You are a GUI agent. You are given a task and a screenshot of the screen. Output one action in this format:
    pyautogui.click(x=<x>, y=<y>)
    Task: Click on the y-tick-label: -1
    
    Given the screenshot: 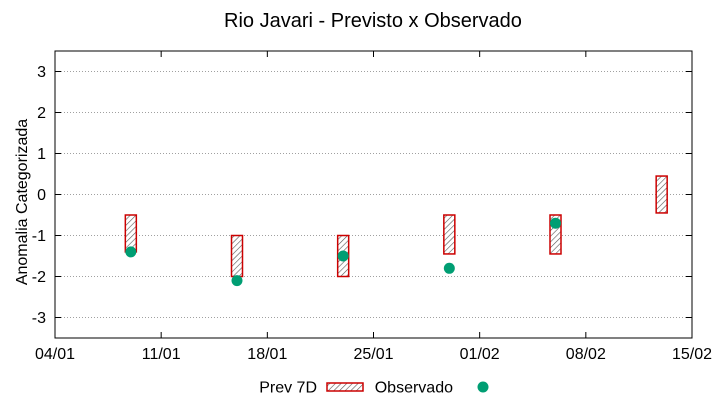 What is the action you would take?
    pyautogui.click(x=39, y=236)
    